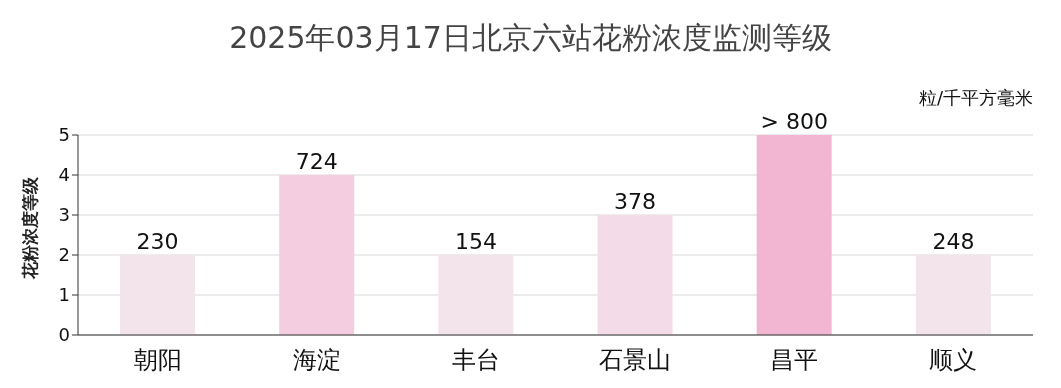 The width and height of the screenshot is (1061, 388). Describe the element at coordinates (794, 121) in the screenshot. I see `annotation: > 800` at that location.